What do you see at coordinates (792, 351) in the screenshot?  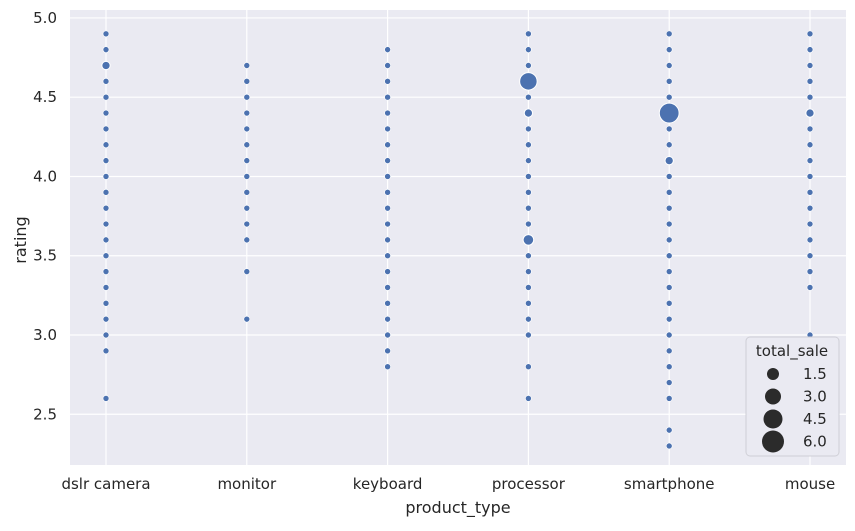 I see `legend-title: total_sale` at bounding box center [792, 351].